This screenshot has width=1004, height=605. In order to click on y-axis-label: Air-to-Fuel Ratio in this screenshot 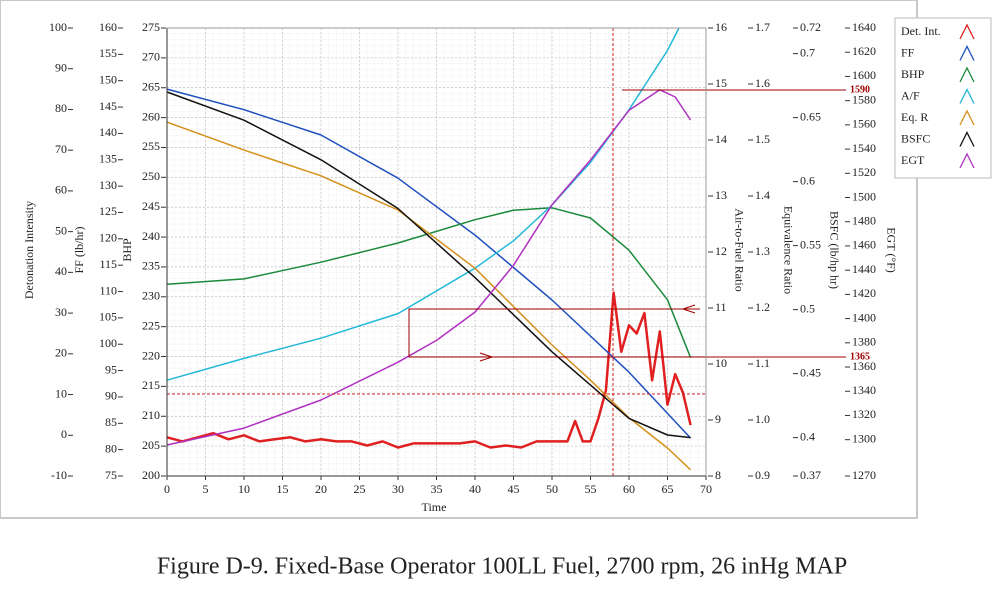, I will do `click(739, 249)`.